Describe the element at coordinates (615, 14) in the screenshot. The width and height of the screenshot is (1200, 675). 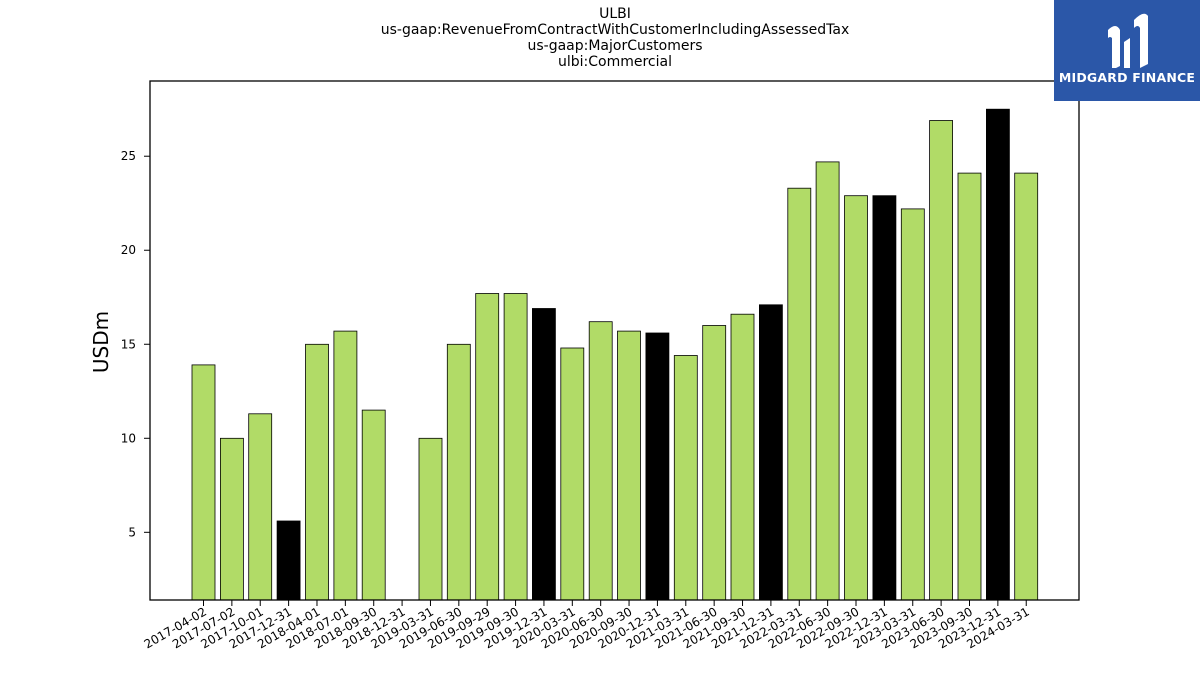
I see `chart-title-line-1: ULBI` at that location.